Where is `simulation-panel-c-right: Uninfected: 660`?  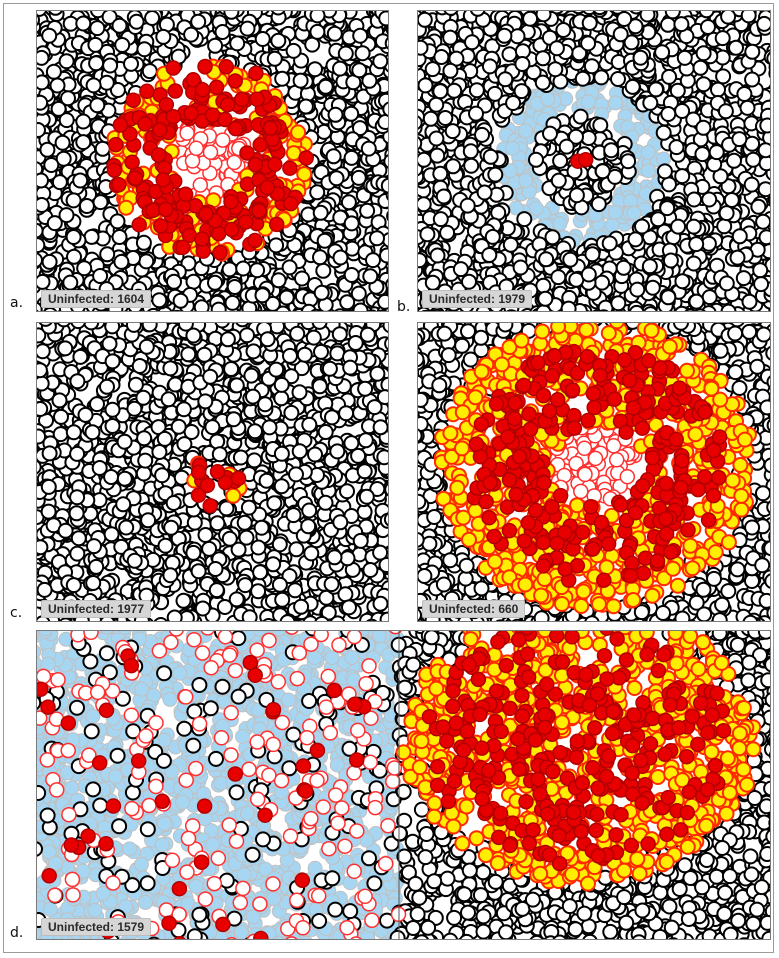 simulation-panel-c-right: Uninfected: 660 is located at coordinates (594, 472).